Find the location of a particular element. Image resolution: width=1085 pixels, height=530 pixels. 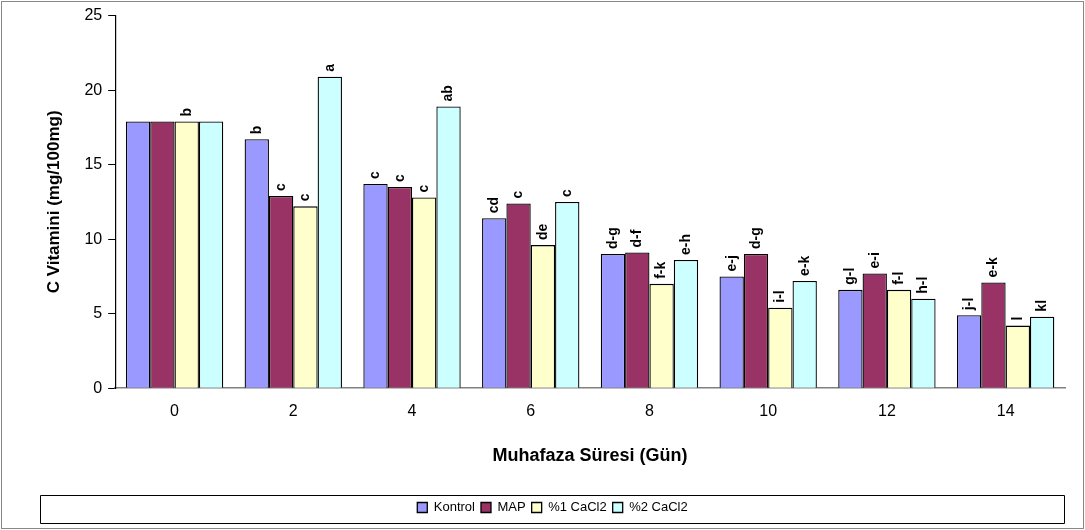

y-tick-label: 0 is located at coordinates (98, 387).